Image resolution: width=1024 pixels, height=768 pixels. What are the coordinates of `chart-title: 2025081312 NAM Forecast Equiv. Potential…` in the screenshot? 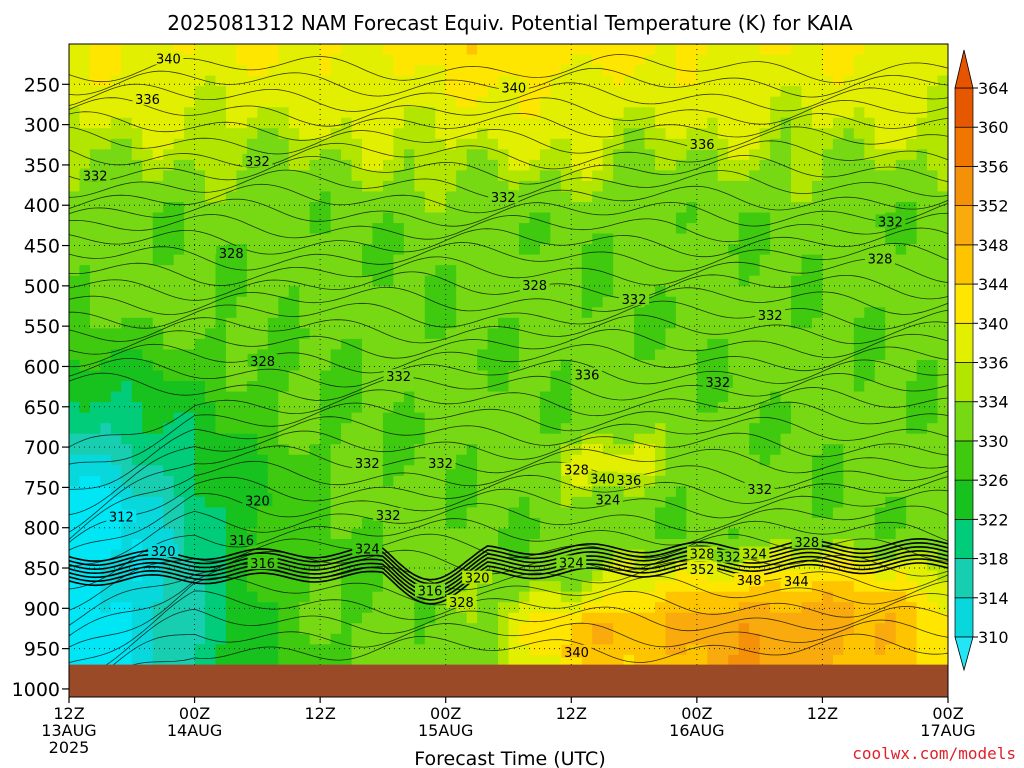 It's located at (510, 23).